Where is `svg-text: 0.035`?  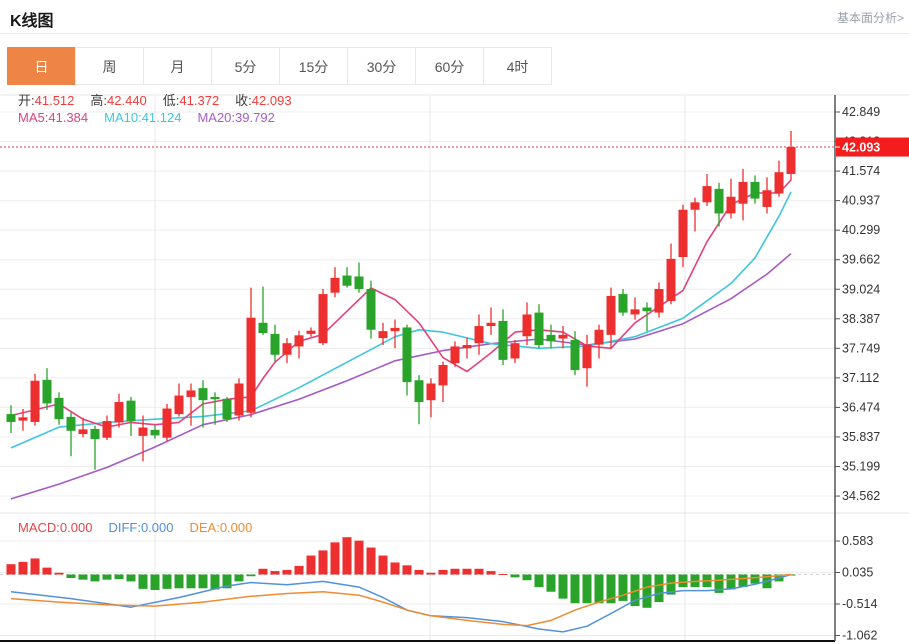 svg-text: 0.035 is located at coordinates (857, 573).